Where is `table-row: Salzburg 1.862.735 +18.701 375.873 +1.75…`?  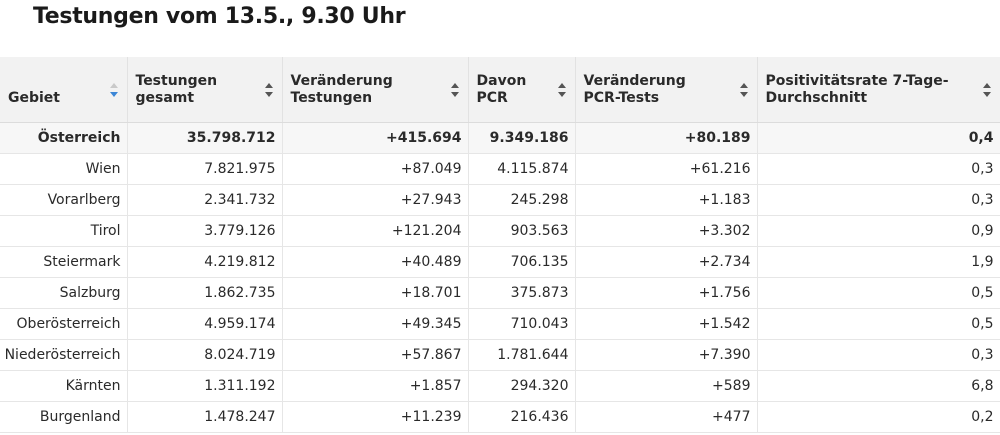 table-row: Salzburg 1.862.735 +18.701 375.873 +1.75… is located at coordinates (500, 293).